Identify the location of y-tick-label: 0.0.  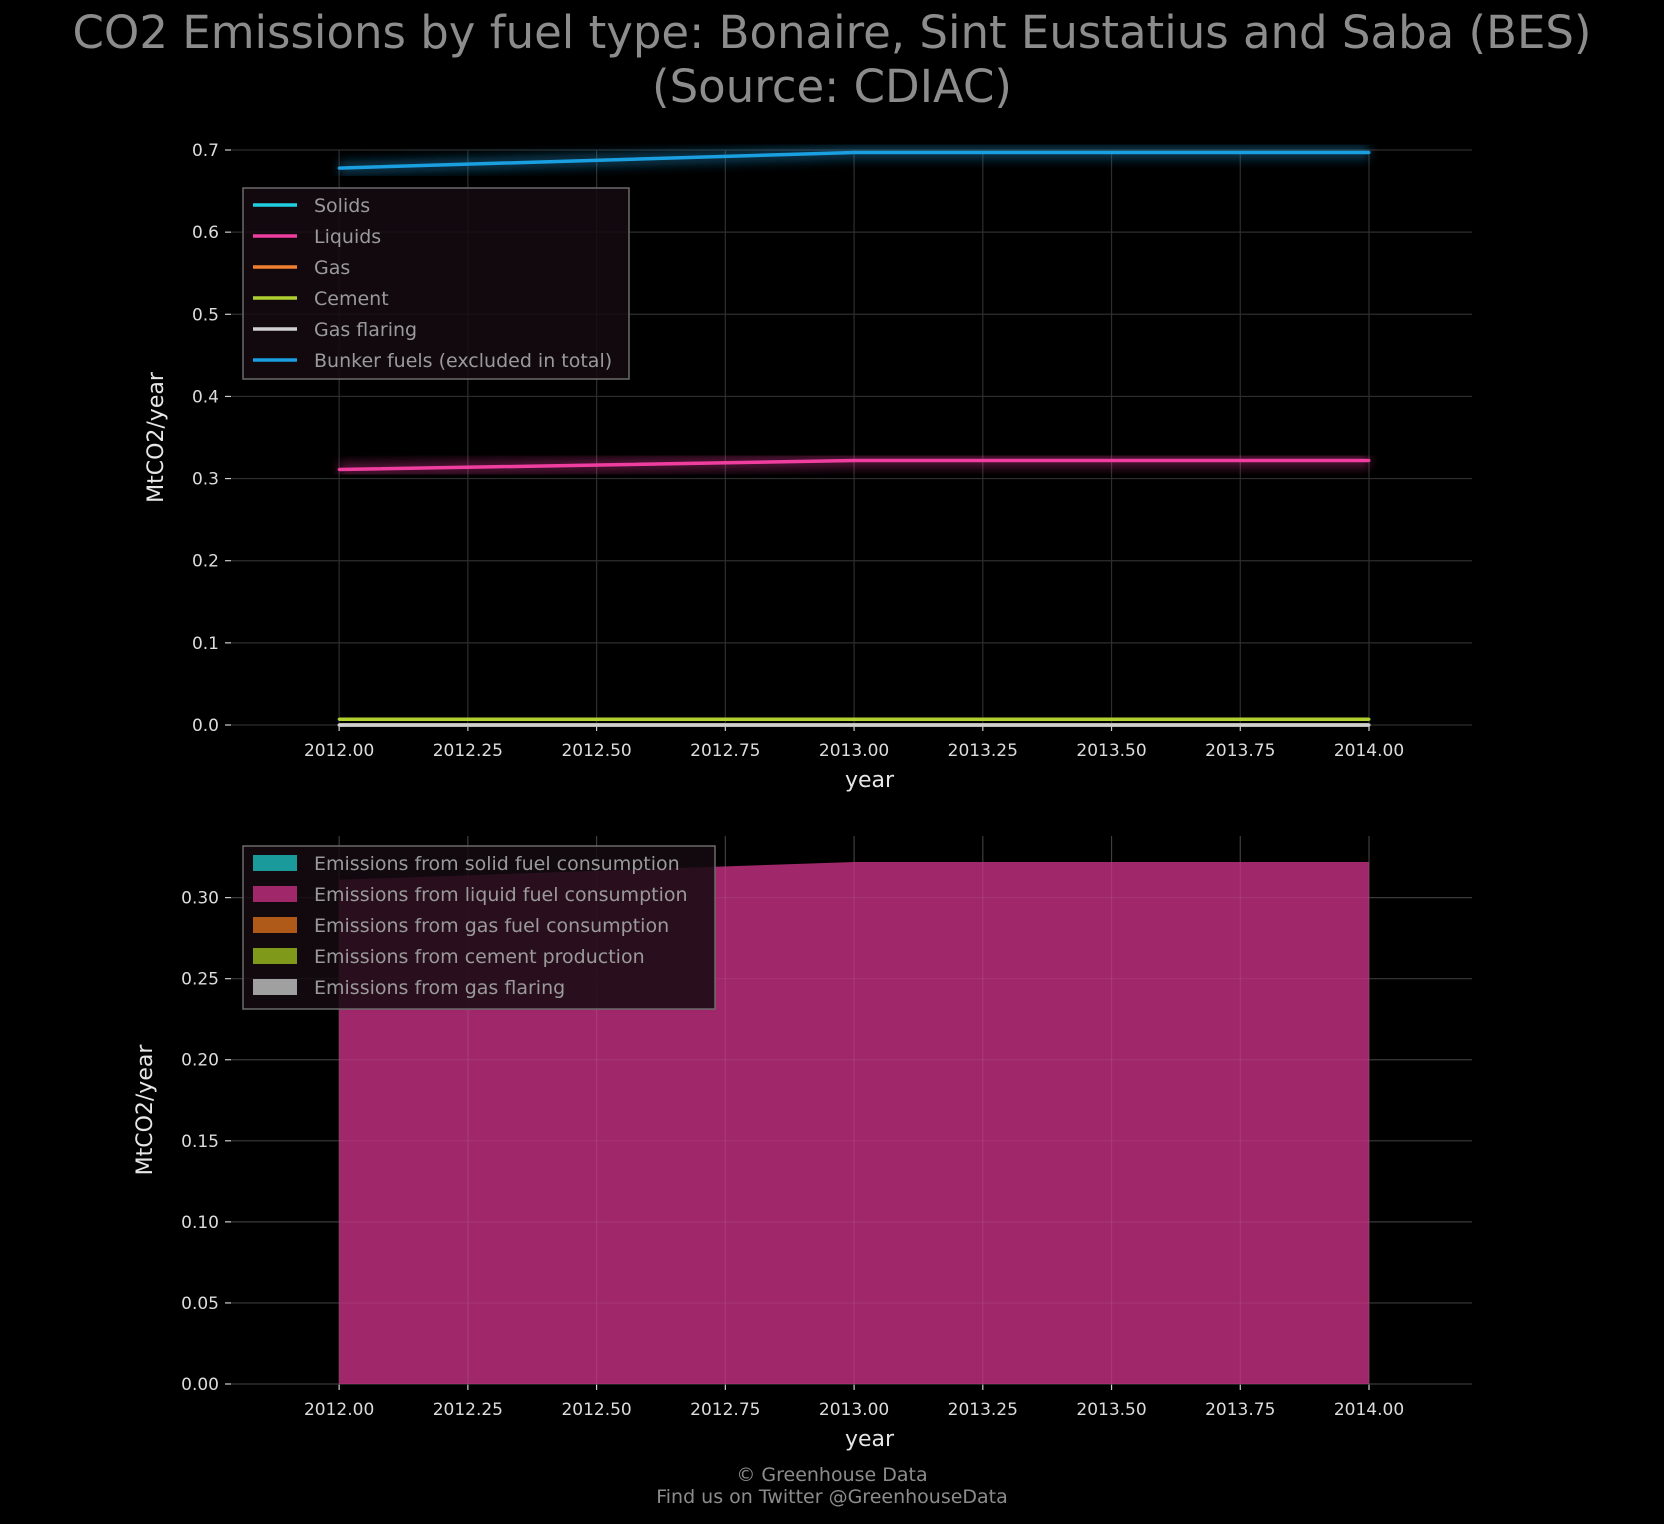
(205, 726).